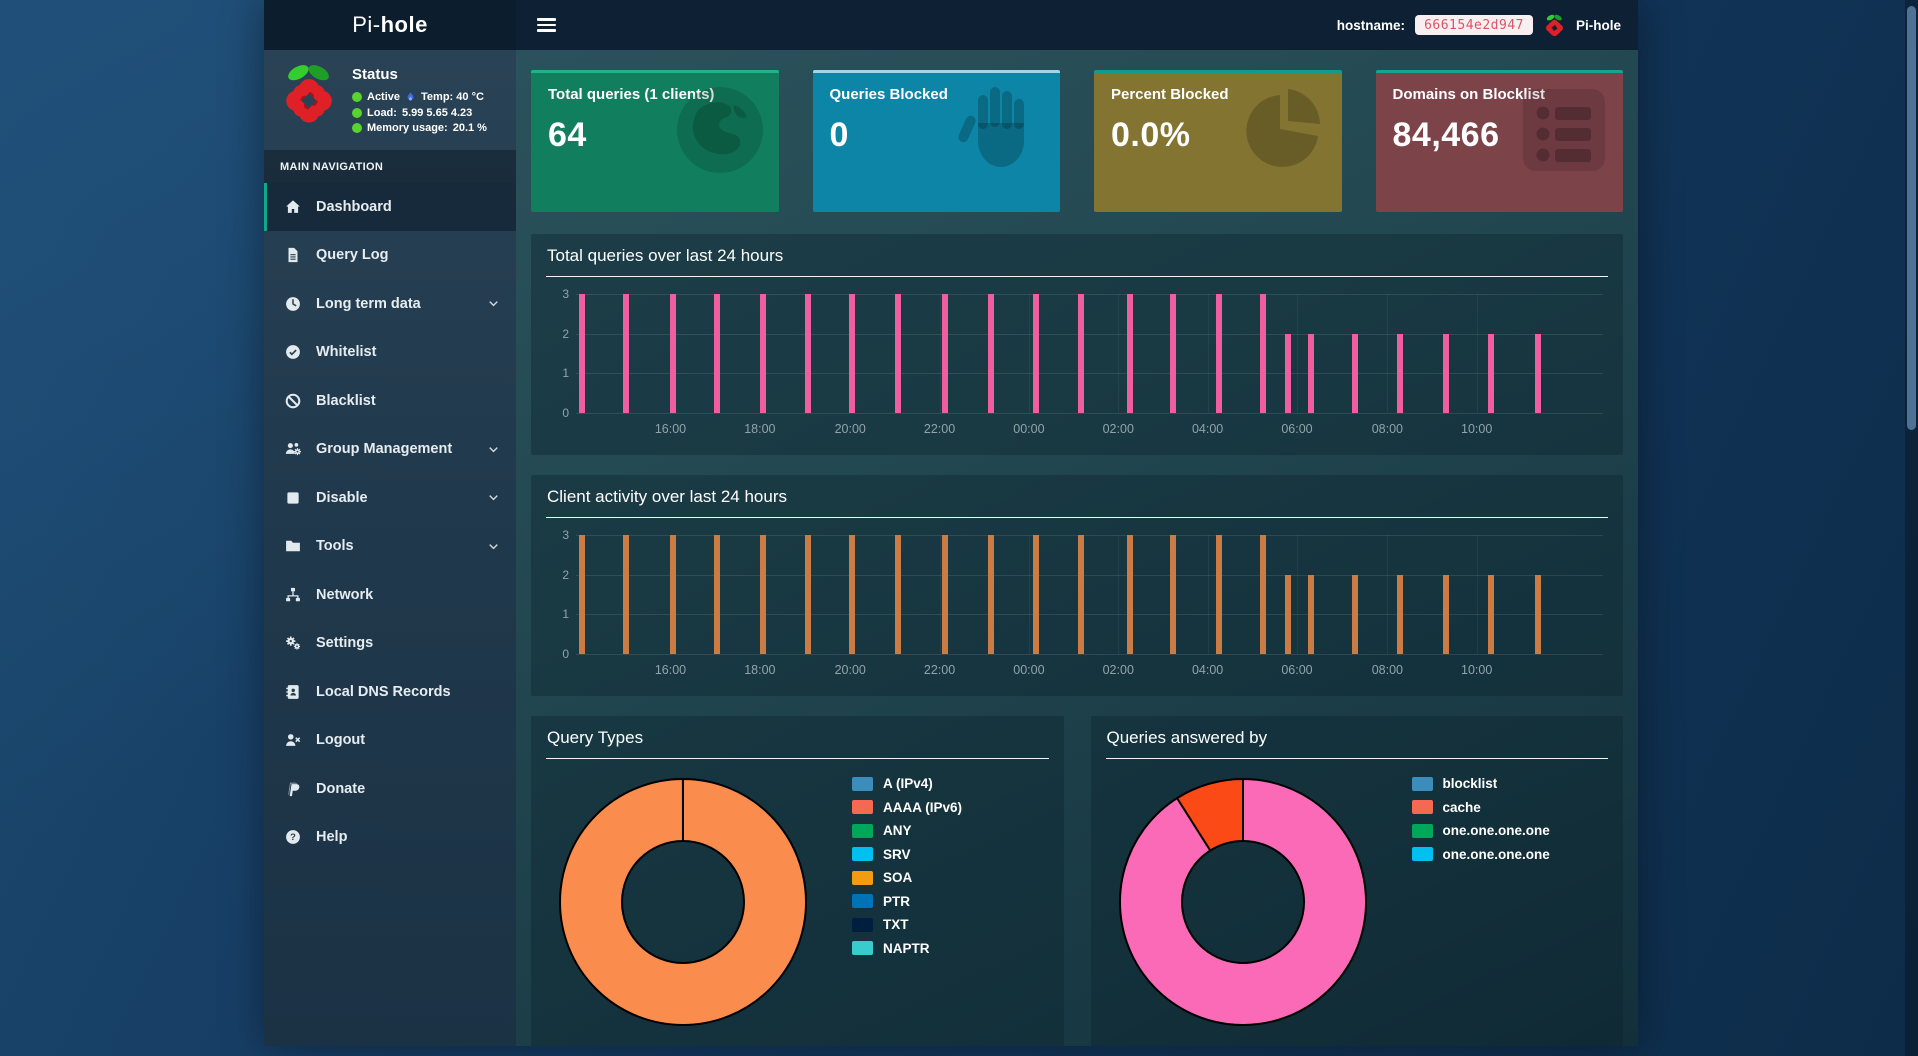 The width and height of the screenshot is (1918, 1056). Describe the element at coordinates (292, 546) in the screenshot. I see `folder-icon` at that location.